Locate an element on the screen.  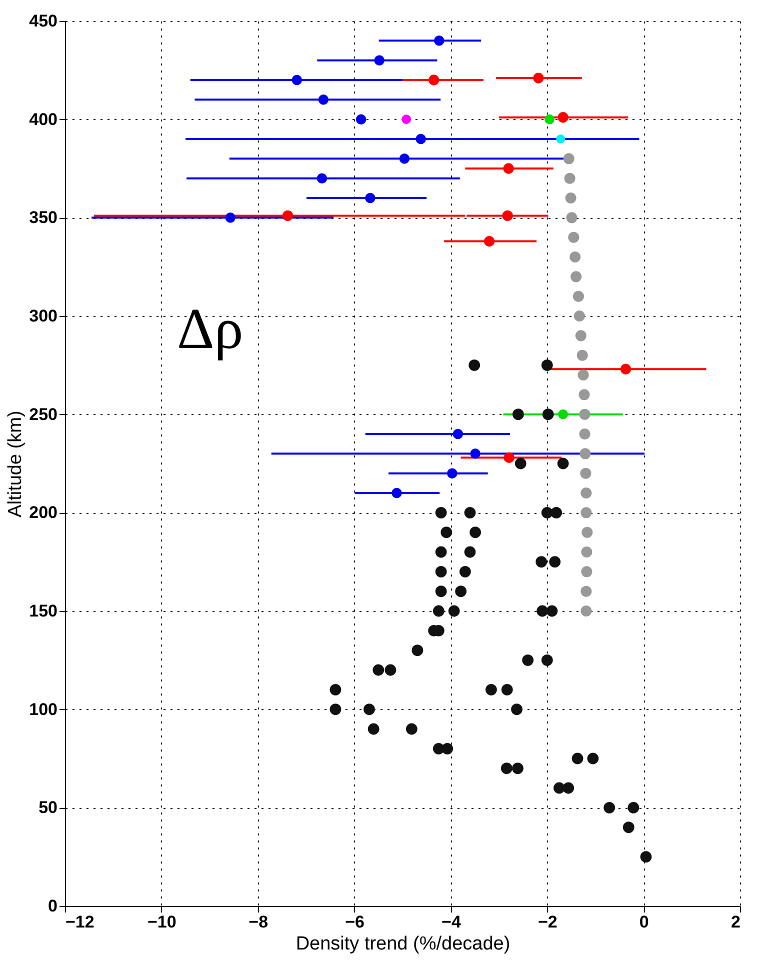
y-tick-label: 150 is located at coordinates (43, 611).